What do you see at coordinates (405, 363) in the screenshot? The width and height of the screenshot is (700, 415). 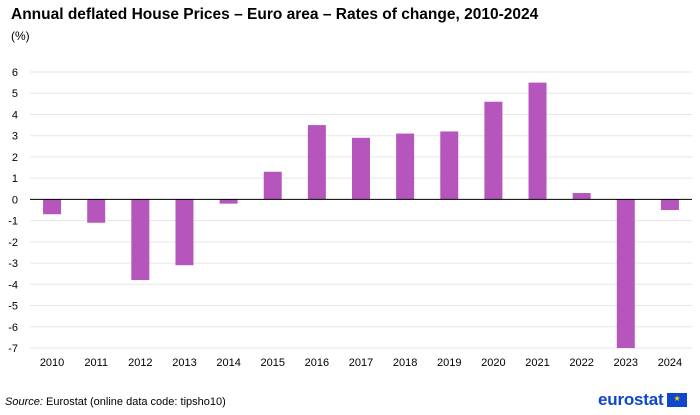 I see `x-tick-label: 2018` at bounding box center [405, 363].